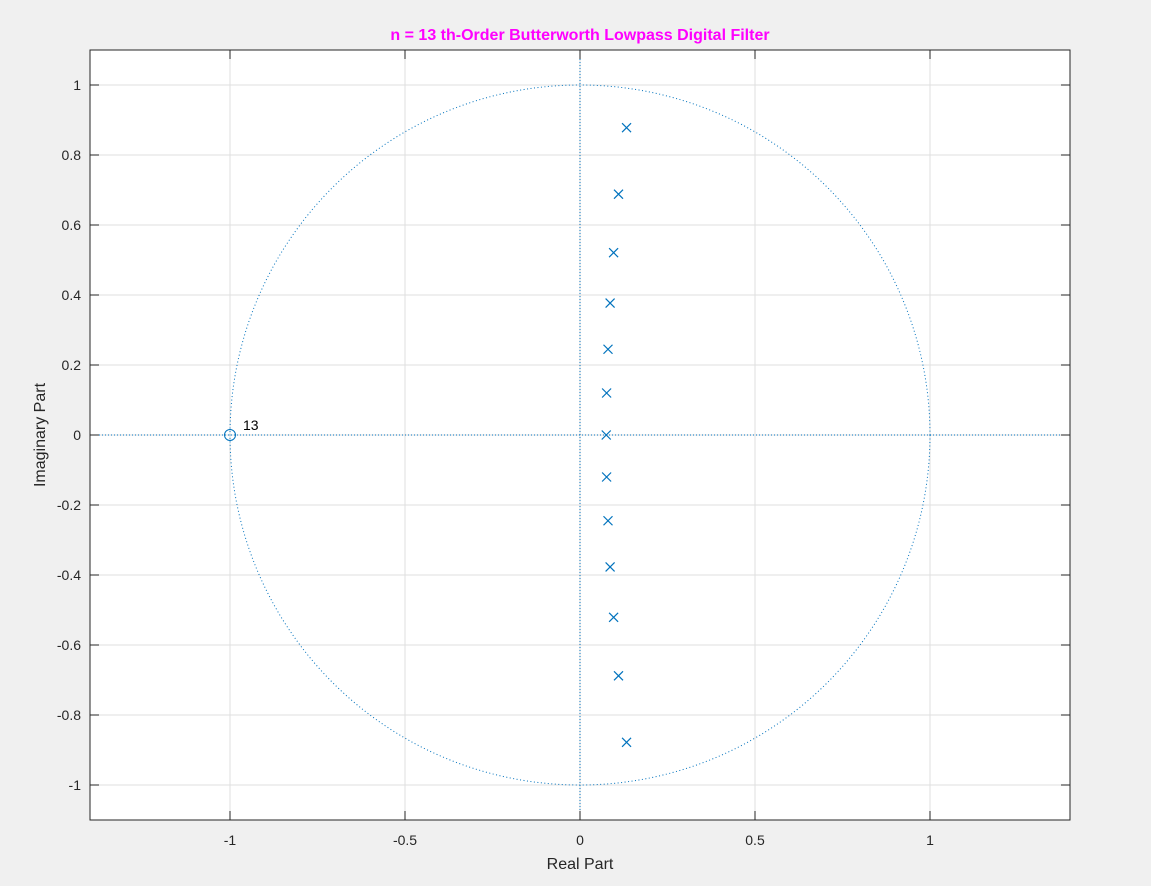 This screenshot has width=1151, height=886. What do you see at coordinates (72, 225) in the screenshot?
I see `y-tick-label: 0.6` at bounding box center [72, 225].